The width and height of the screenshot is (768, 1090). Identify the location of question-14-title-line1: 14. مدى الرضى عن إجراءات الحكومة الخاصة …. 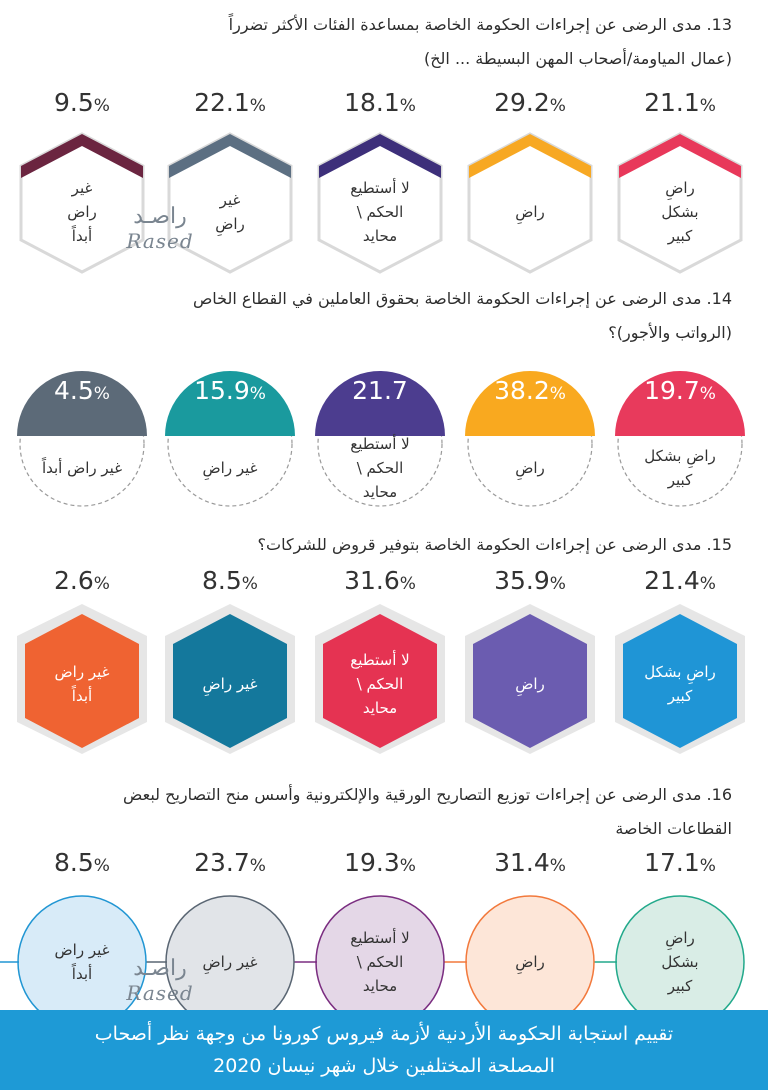
(462, 298).